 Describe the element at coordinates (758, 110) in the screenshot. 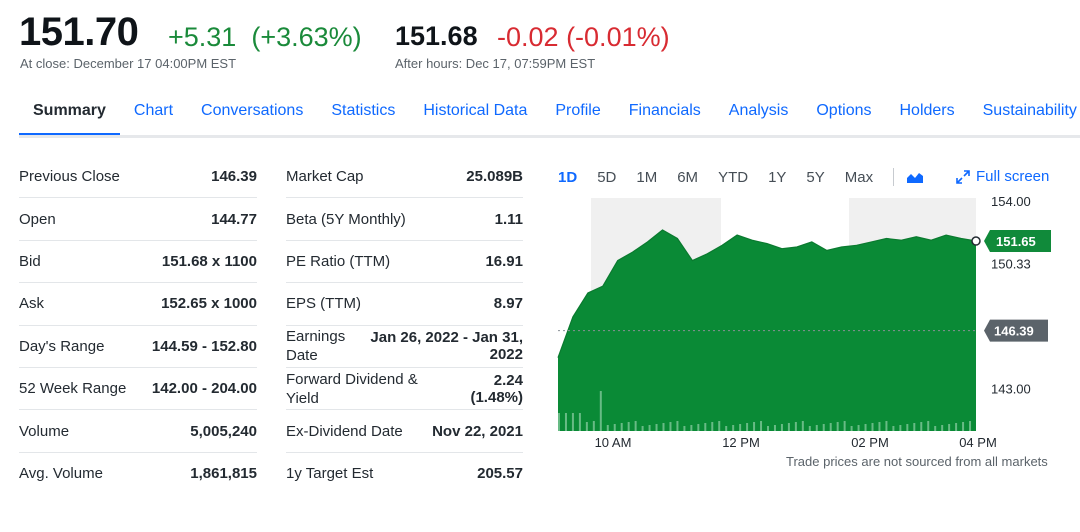

I see `tab-analysis: Analysis` at that location.